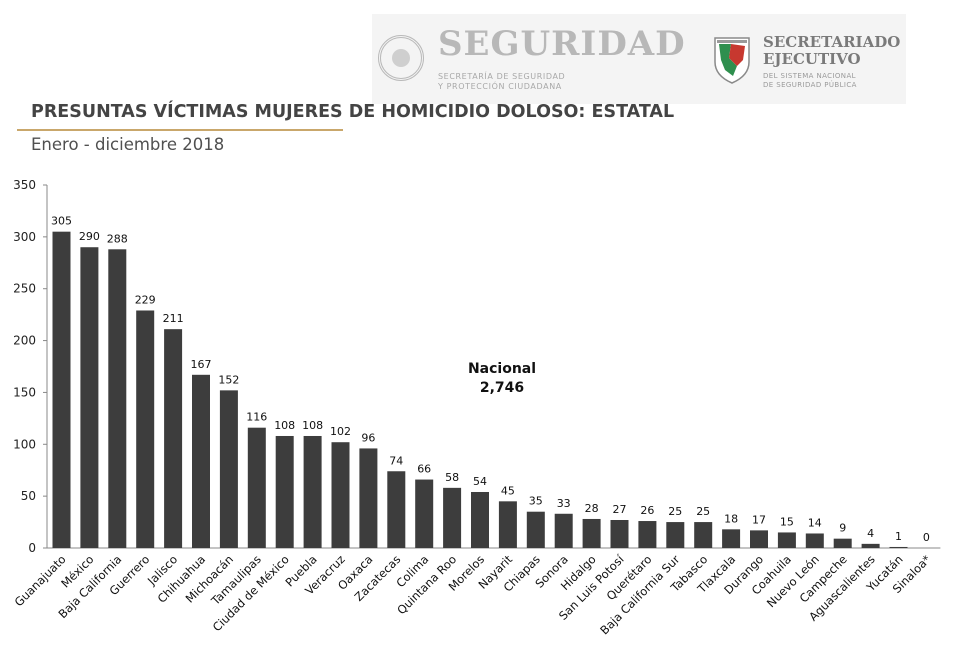 This screenshot has width=954, height=656. What do you see at coordinates (536, 501) in the screenshot?
I see `bar-value-label: 35` at bounding box center [536, 501].